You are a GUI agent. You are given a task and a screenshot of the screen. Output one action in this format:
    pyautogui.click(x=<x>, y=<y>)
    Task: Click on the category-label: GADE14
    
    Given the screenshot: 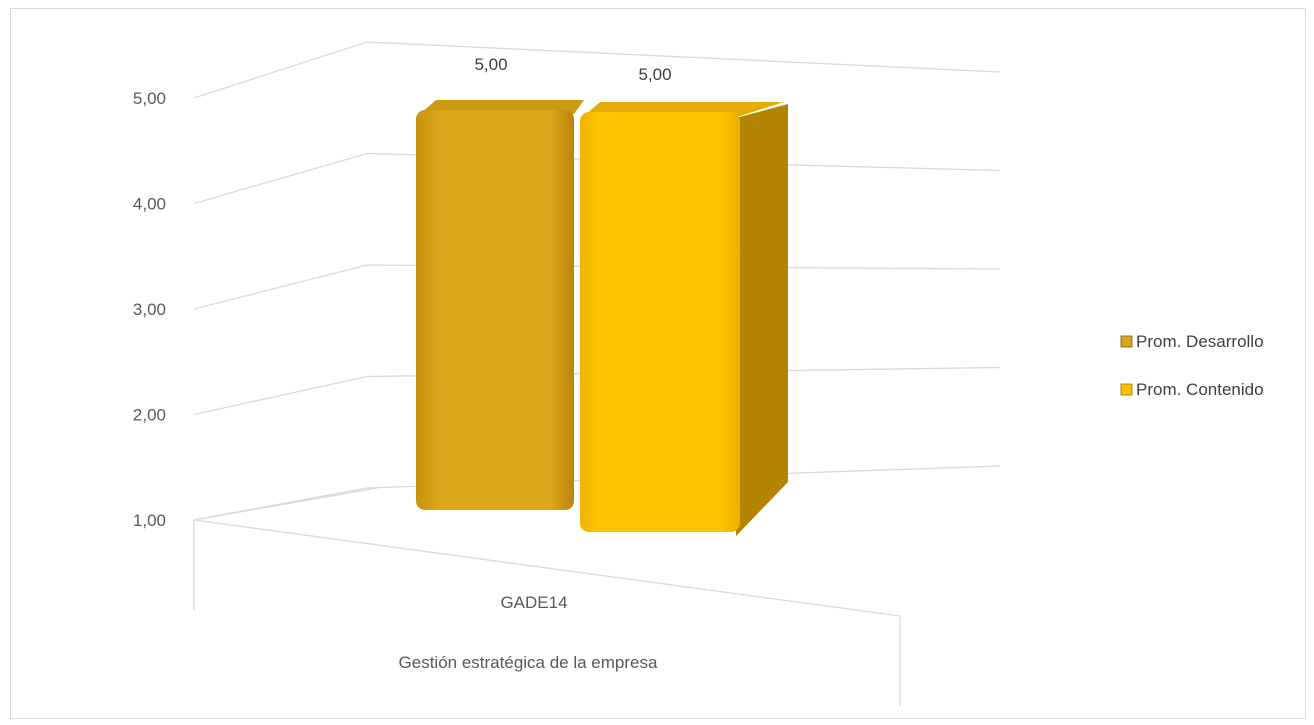 What is the action you would take?
    pyautogui.click(x=533, y=602)
    